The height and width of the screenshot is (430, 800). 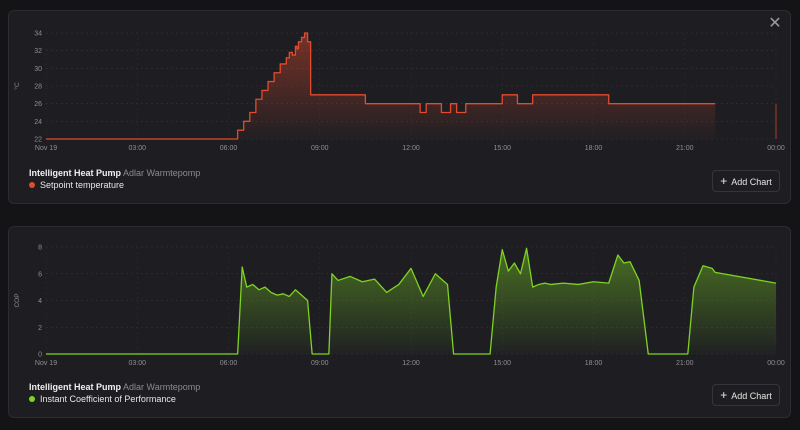 I want to click on y-tick-label: 6, so click(x=40, y=274).